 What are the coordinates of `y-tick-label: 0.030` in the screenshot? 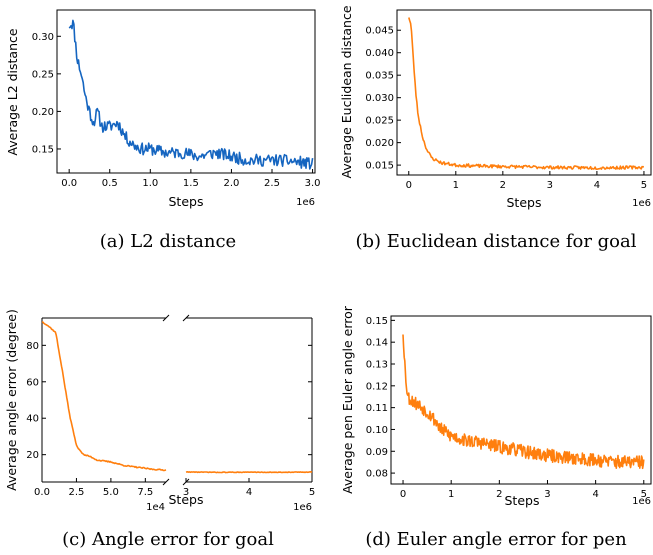 It's located at (379, 98).